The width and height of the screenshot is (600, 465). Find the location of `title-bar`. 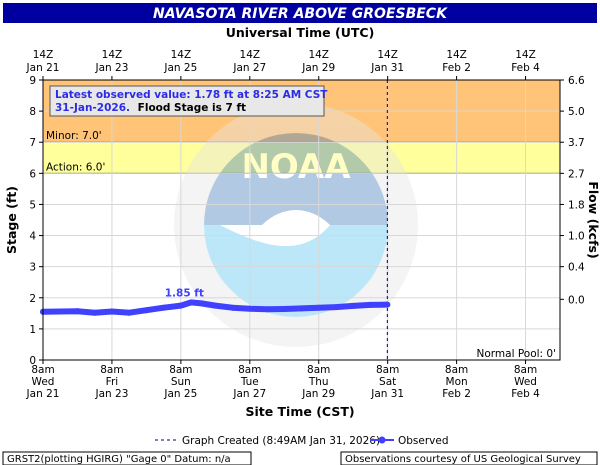

title-bar is located at coordinates (300, 13).